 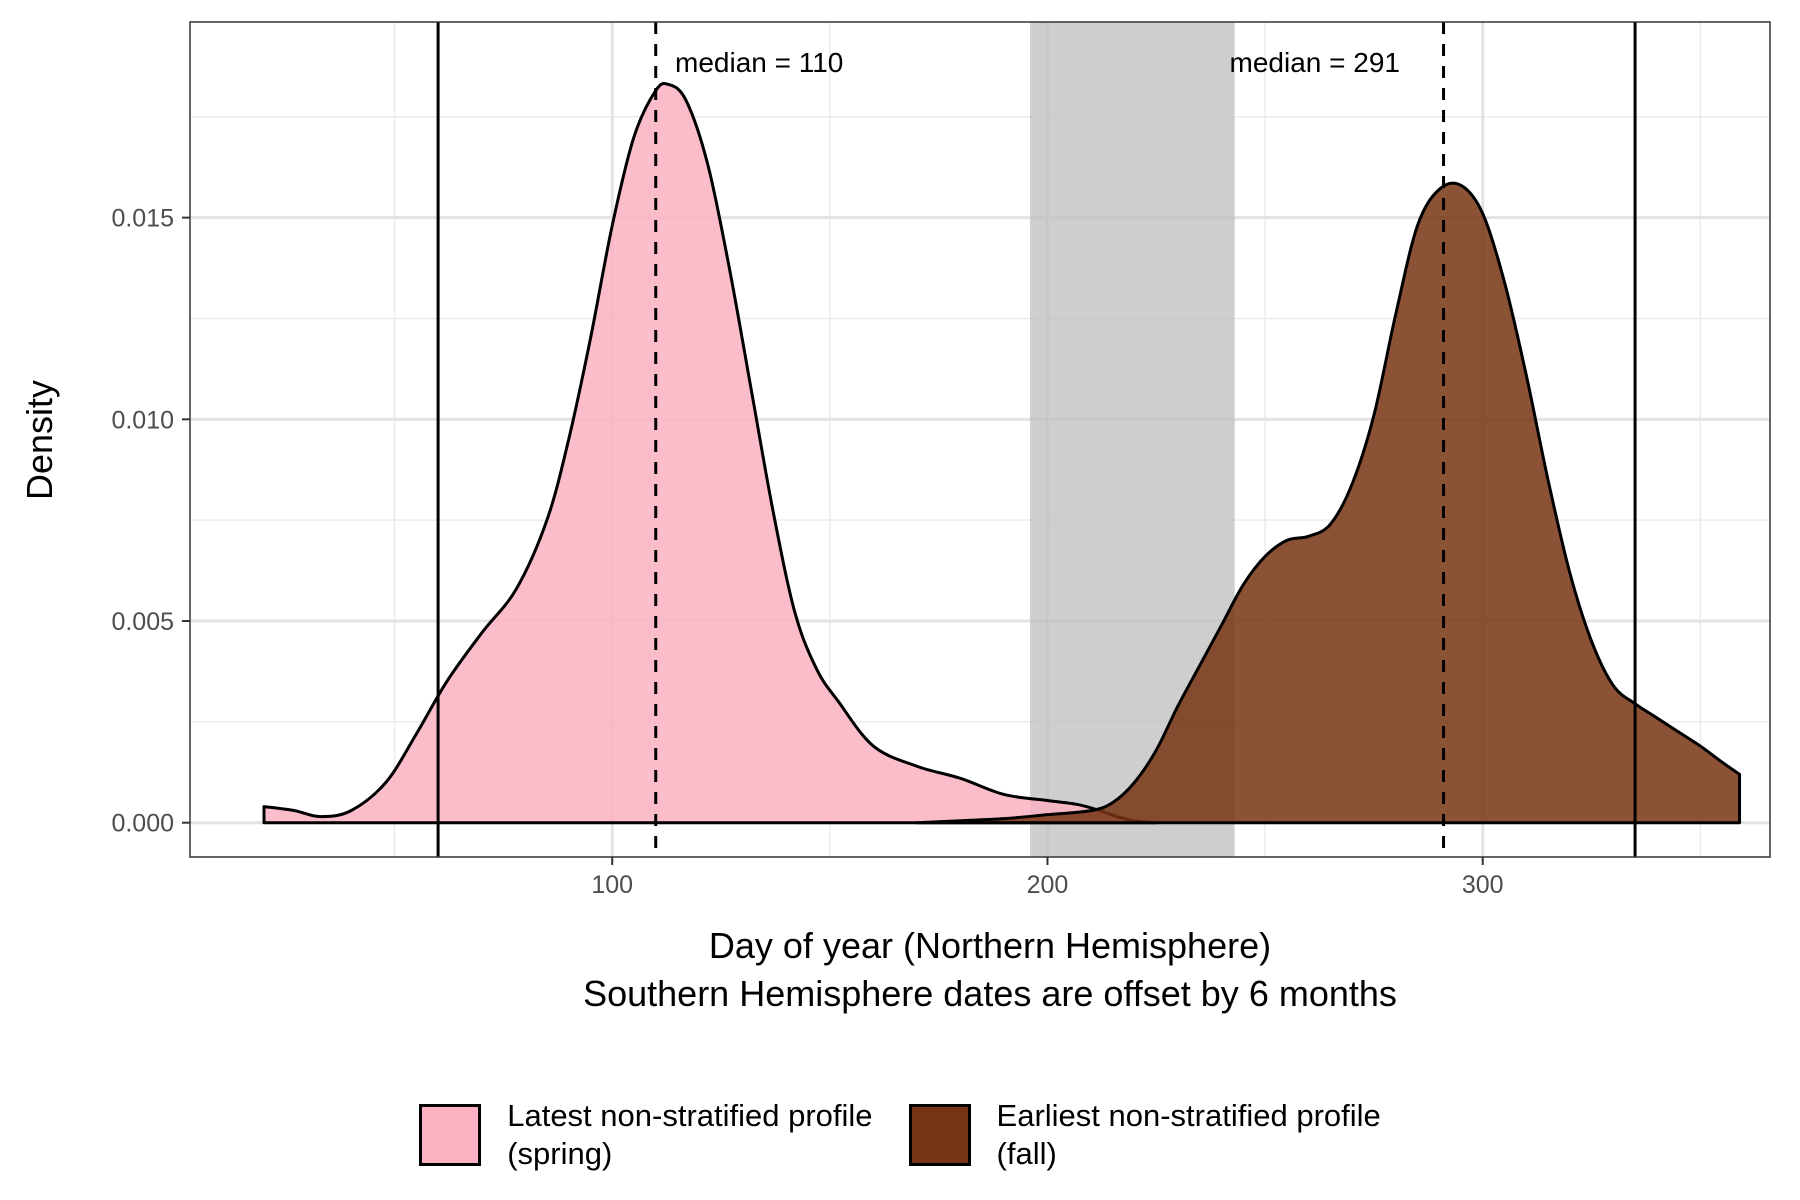 What do you see at coordinates (142, 219) in the screenshot?
I see `y-tick-label: 0.015` at bounding box center [142, 219].